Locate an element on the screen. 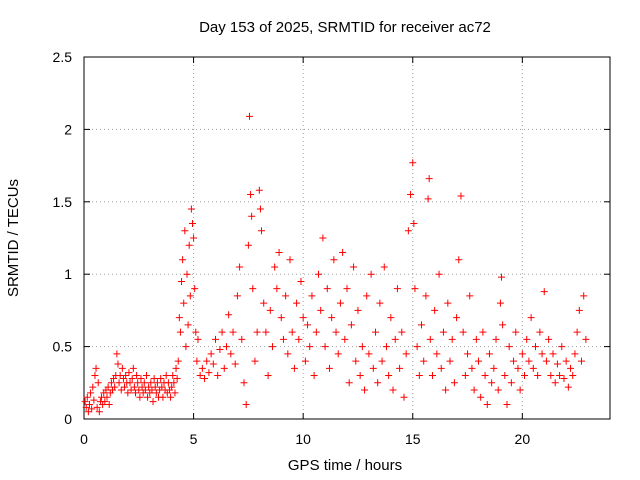 This screenshot has width=640, height=480. x-tick-label: 20 is located at coordinates (523, 439).